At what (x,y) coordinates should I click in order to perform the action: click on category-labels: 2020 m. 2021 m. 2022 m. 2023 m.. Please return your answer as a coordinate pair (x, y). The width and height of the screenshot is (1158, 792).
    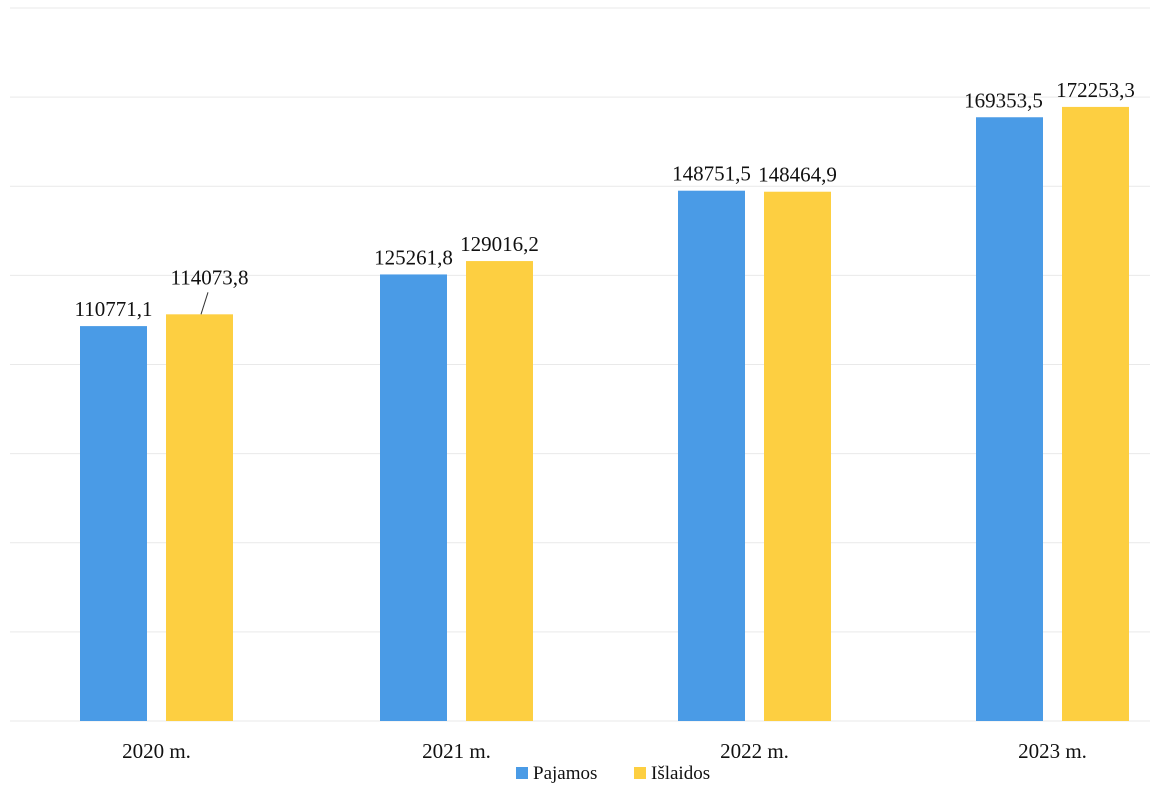
    Looking at the image, I should click on (604, 751).